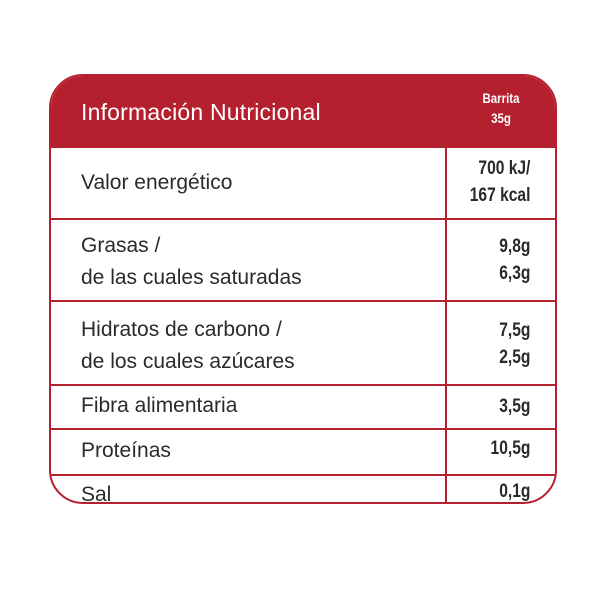 This screenshot has height=600, width=600. What do you see at coordinates (303, 451) in the screenshot?
I see `table-row: Proteínas 10,5g` at bounding box center [303, 451].